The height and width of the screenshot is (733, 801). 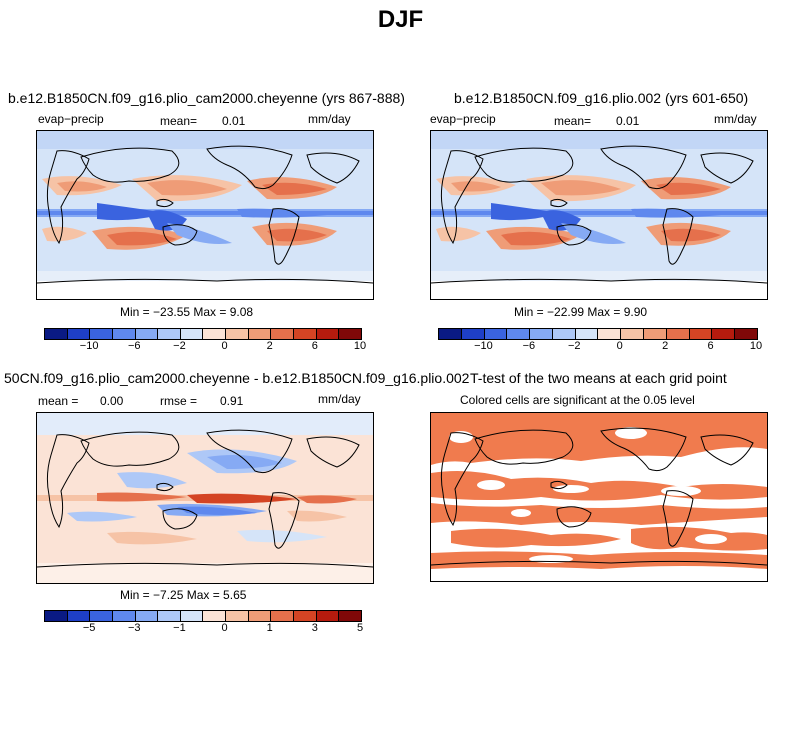 I want to click on panel2-variable: evap−precip, so click(x=463, y=119).